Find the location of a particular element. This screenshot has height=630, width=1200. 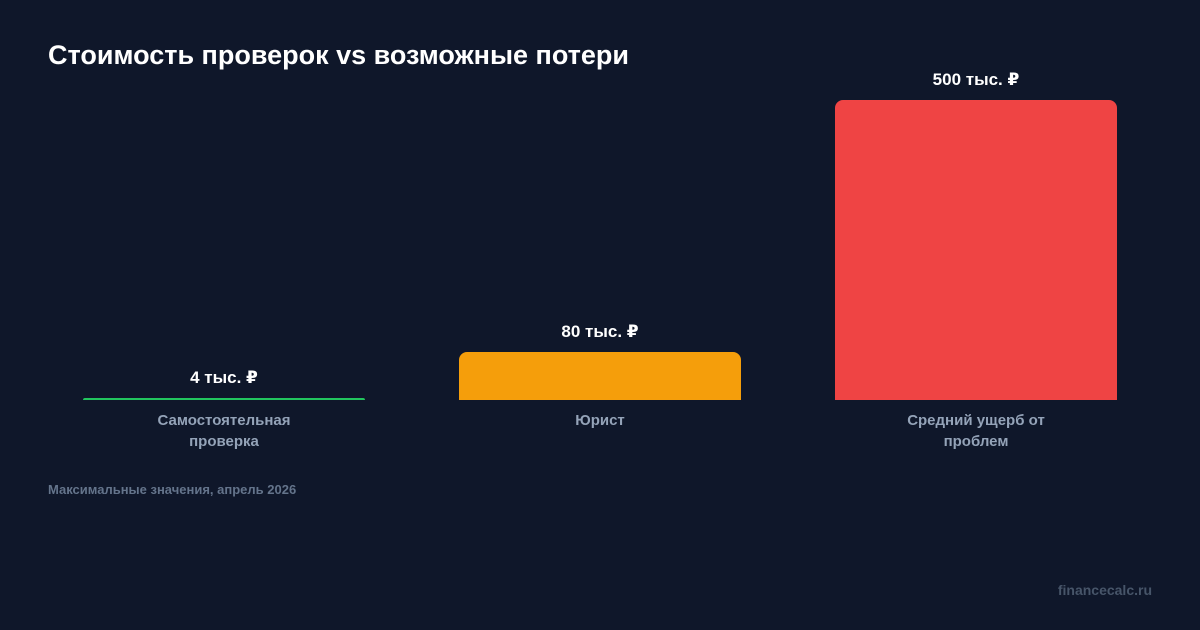

source: financecalc.ru is located at coordinates (1104, 590).